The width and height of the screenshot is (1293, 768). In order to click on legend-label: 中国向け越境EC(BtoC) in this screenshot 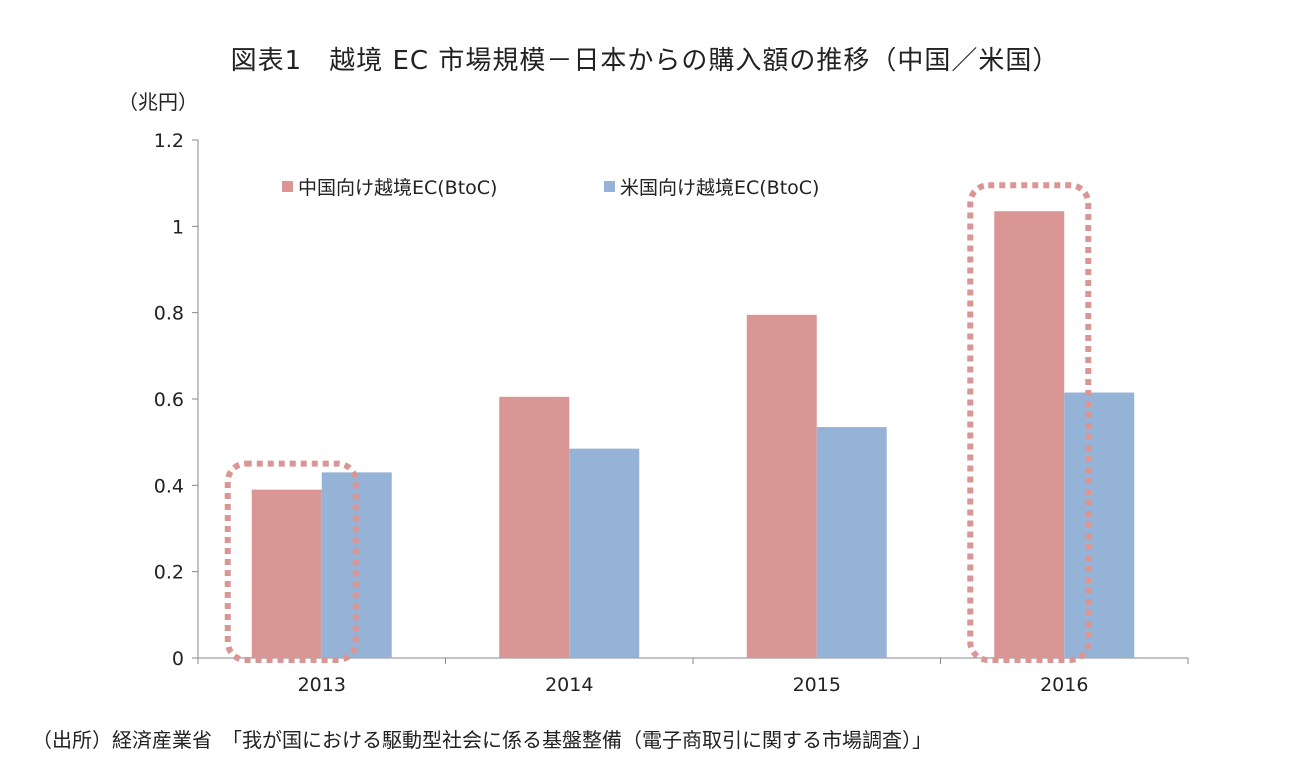, I will do `click(397, 188)`.